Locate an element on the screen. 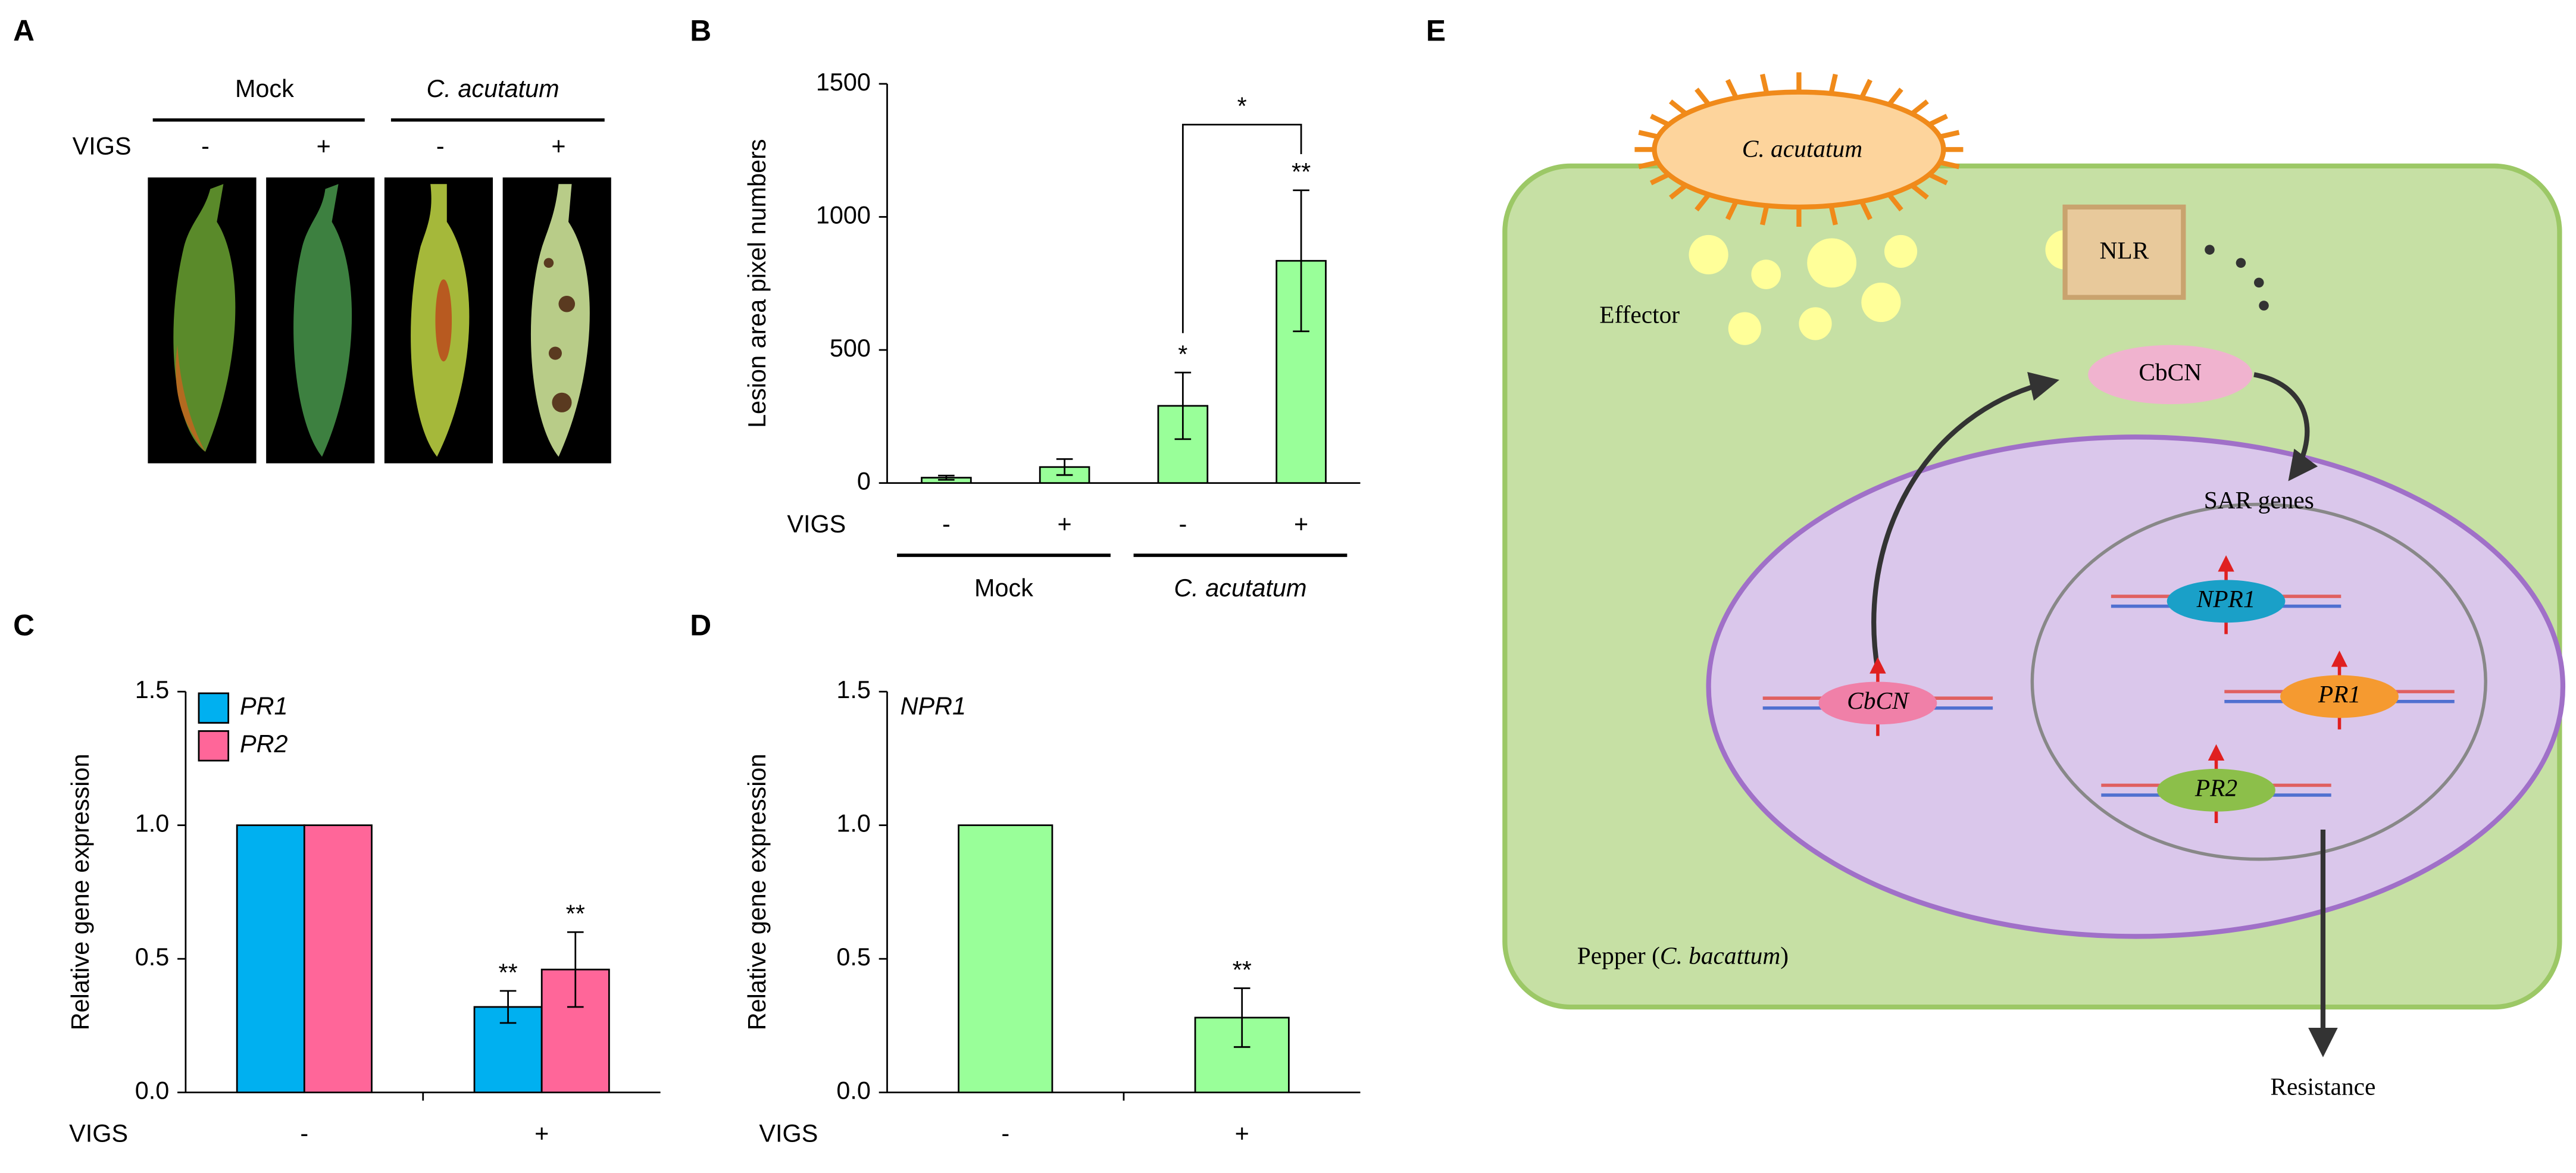 Image resolution: width=2576 pixels, height=1173 pixels. bar is located at coordinates (338, 959).